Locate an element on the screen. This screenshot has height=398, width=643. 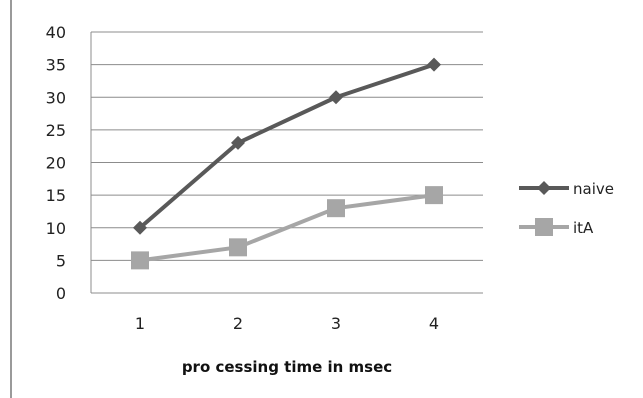
series-line-itA is located at coordinates (287, 228).